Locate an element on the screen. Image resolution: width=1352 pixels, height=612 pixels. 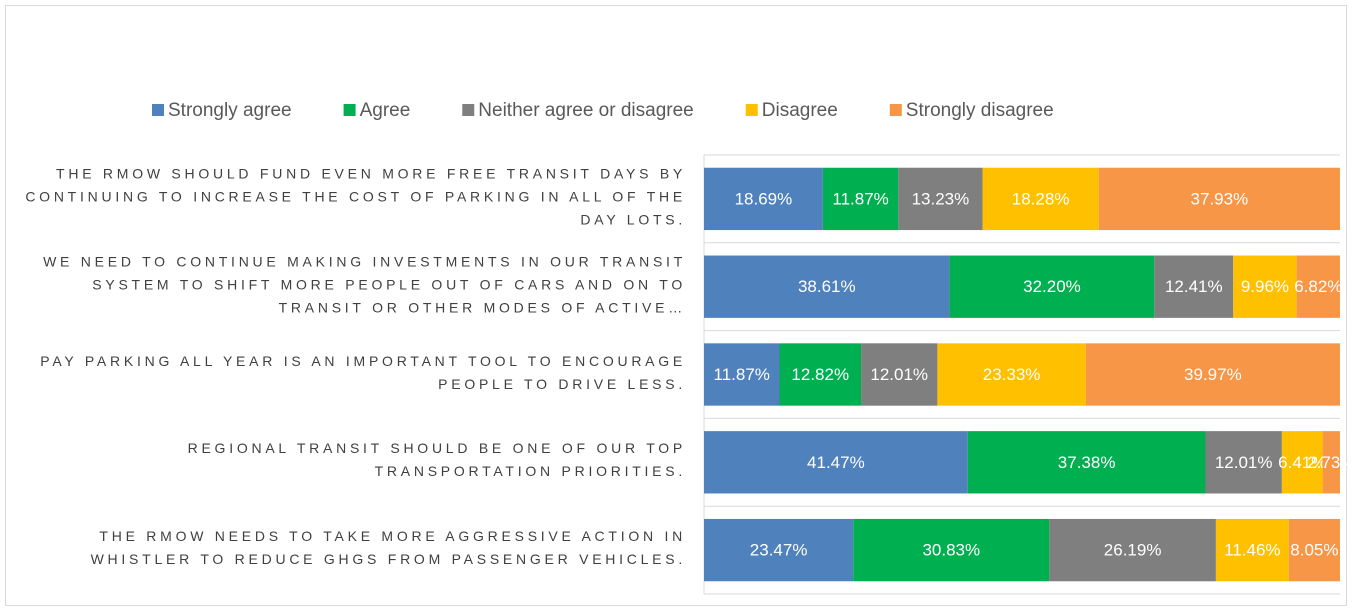
data-label: 12.41% is located at coordinates (1194, 286).